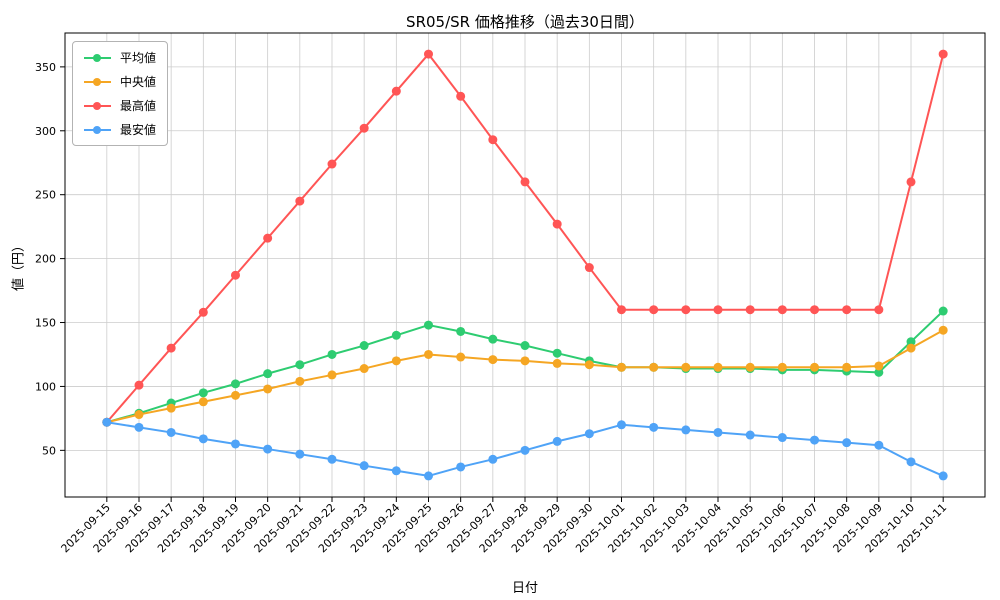 Image resolution: width=1000 pixels, height=600 pixels. What do you see at coordinates (45, 323) in the screenshot?
I see `y-tick-label: 150` at bounding box center [45, 323].